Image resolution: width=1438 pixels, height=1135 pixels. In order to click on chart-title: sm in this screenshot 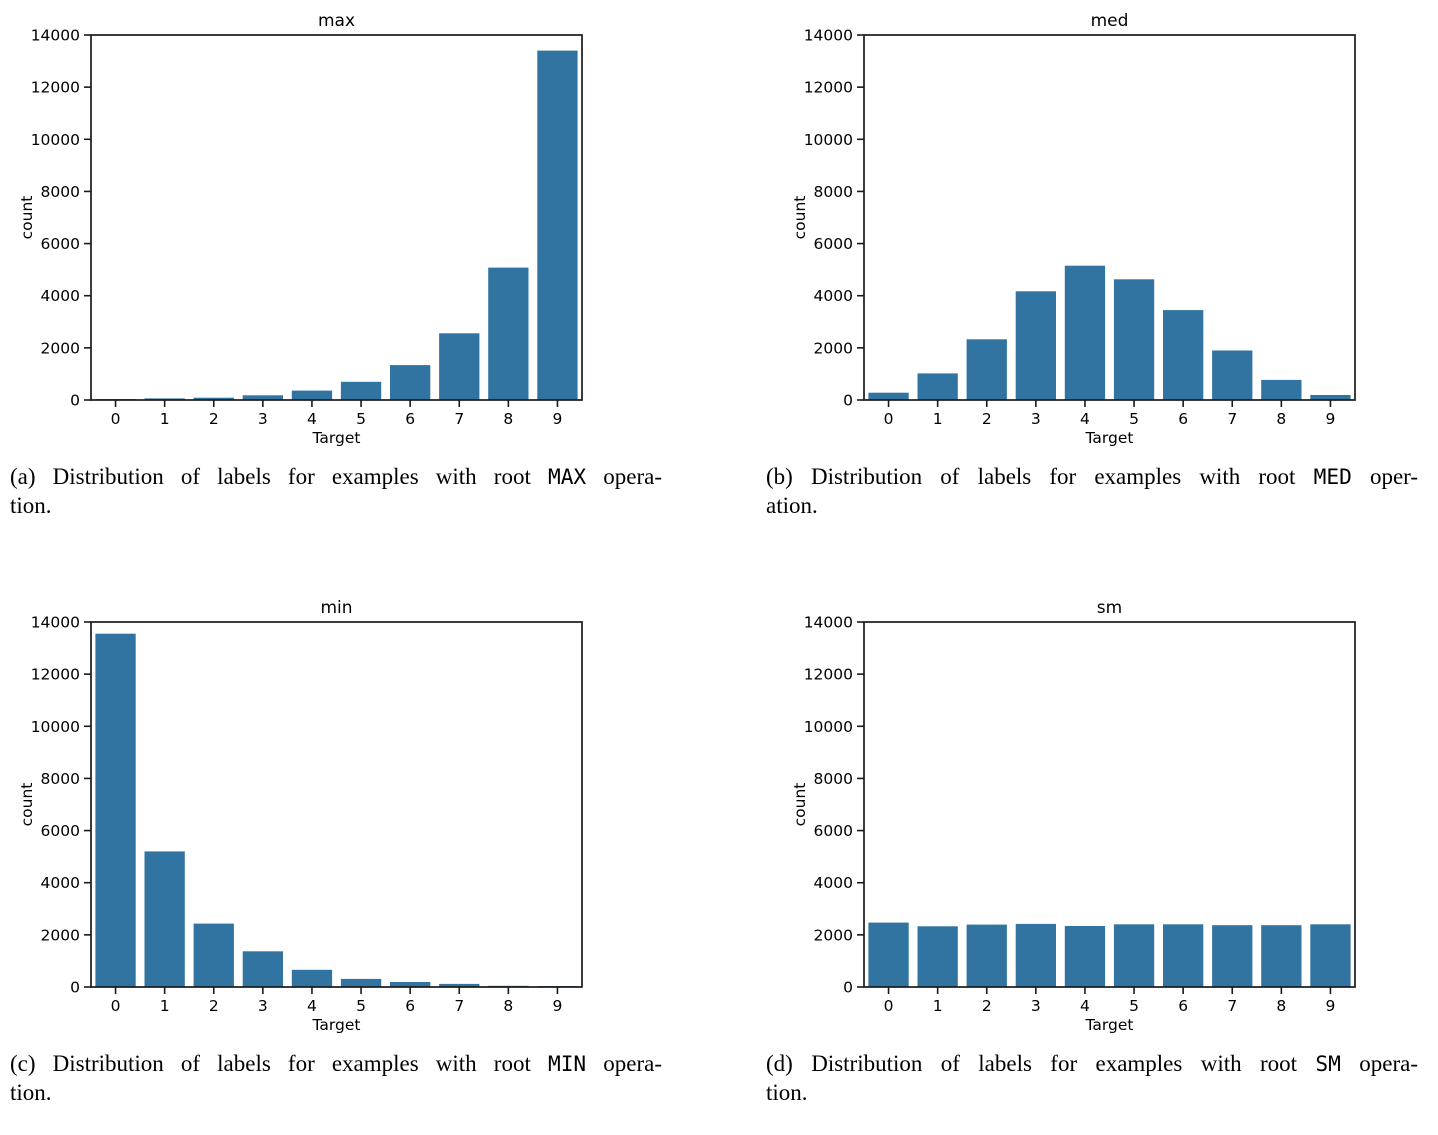, I will do `click(1109, 608)`.